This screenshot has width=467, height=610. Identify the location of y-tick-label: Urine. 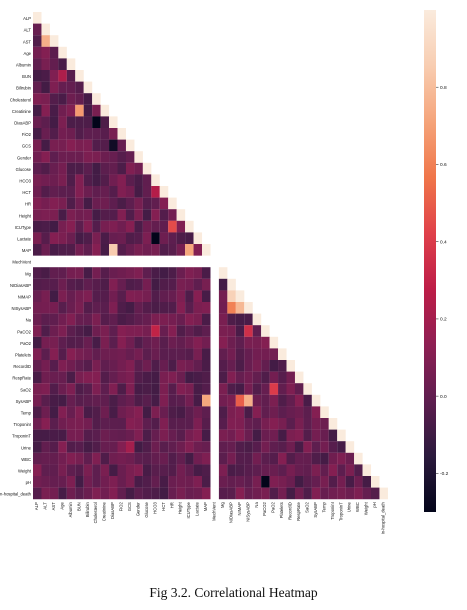
(26, 447).